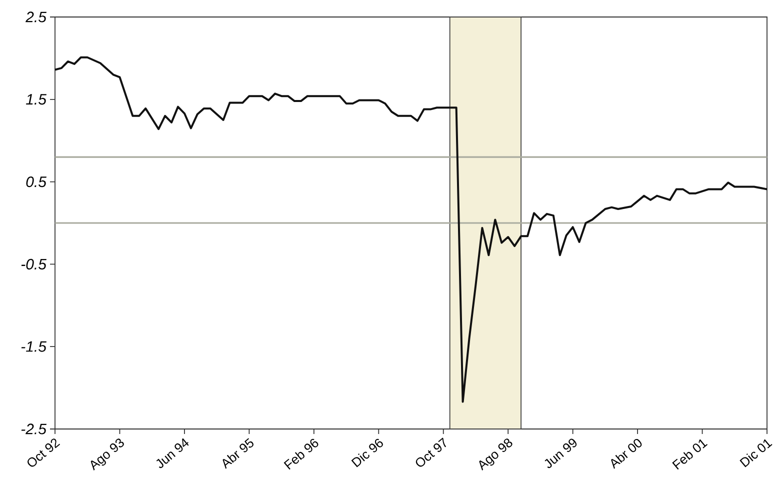  I want to click on y-tick-label: 2.5, so click(36, 17).